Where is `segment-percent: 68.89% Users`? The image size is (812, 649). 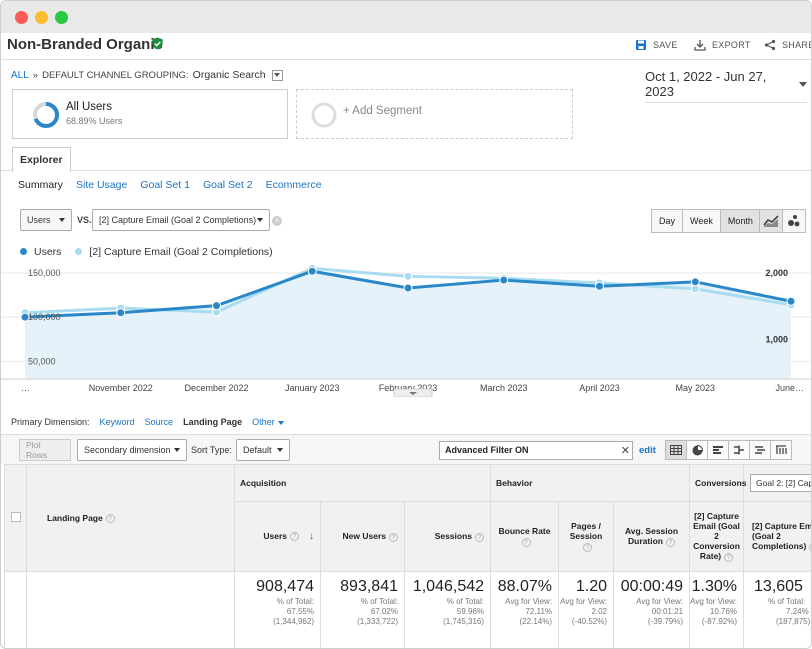 segment-percent: 68.89% Users is located at coordinates (94, 121).